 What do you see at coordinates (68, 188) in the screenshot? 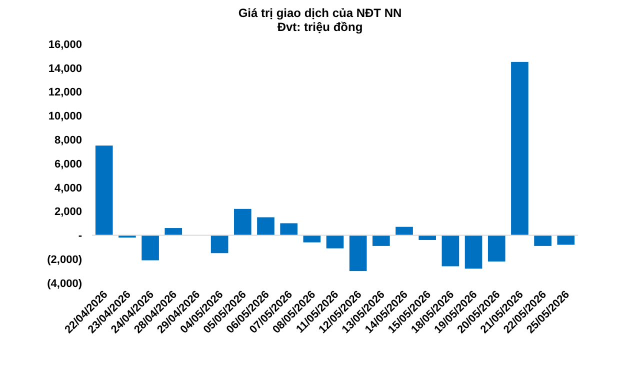
I see `y-tick-label: 4,000` at bounding box center [68, 188].